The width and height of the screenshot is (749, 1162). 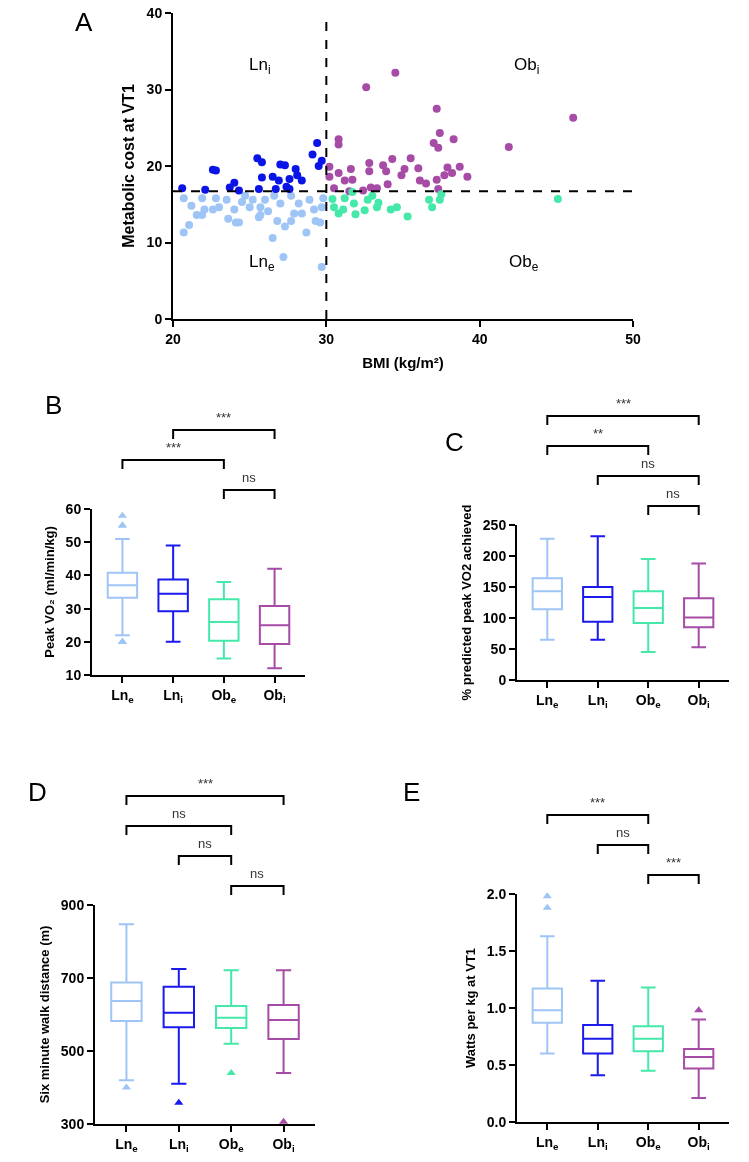 What do you see at coordinates (72, 977) in the screenshot?
I see `y-tick-label: 700` at bounding box center [72, 977].